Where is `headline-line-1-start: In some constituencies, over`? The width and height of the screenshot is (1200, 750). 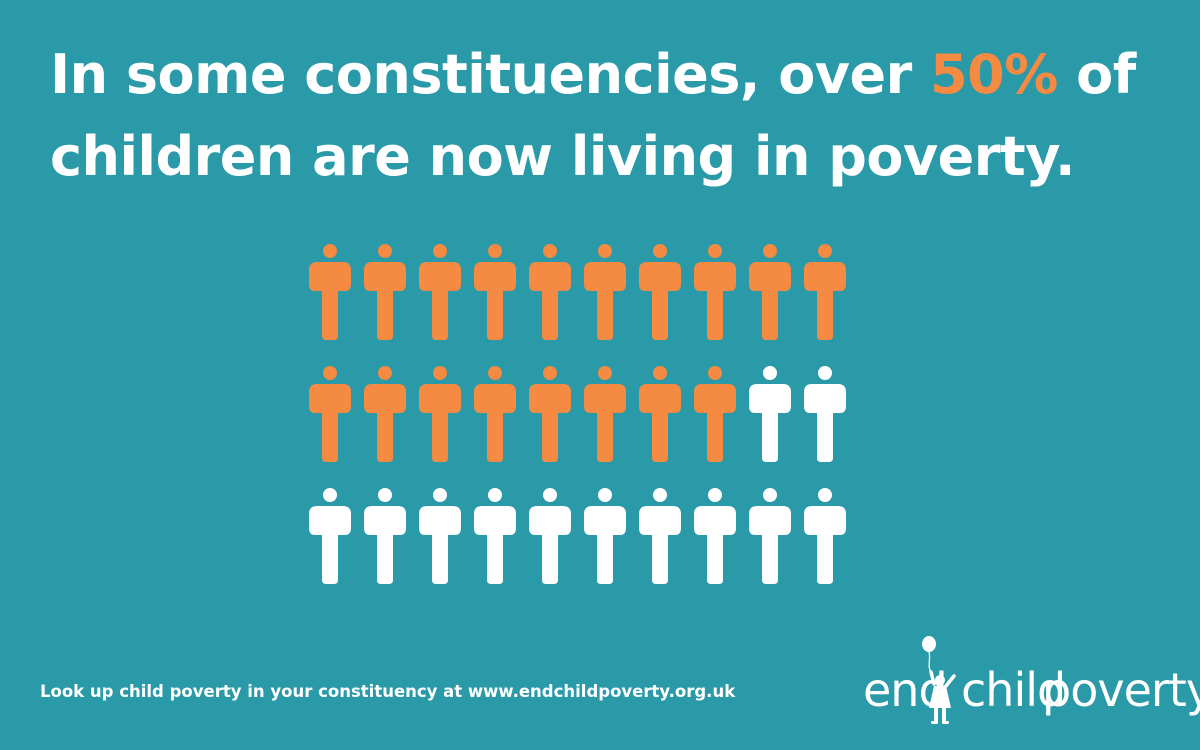
headline-line-1-start: In some constituencies, over is located at coordinates (490, 74).